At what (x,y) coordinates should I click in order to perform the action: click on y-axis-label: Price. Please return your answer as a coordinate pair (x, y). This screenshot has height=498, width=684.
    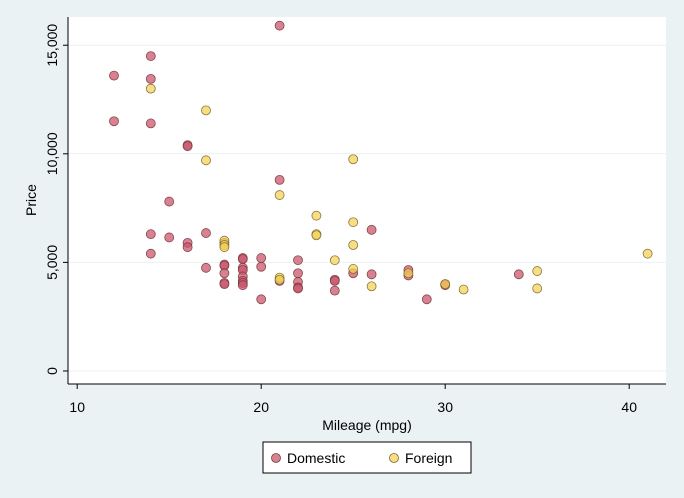
    Looking at the image, I should click on (31, 200).